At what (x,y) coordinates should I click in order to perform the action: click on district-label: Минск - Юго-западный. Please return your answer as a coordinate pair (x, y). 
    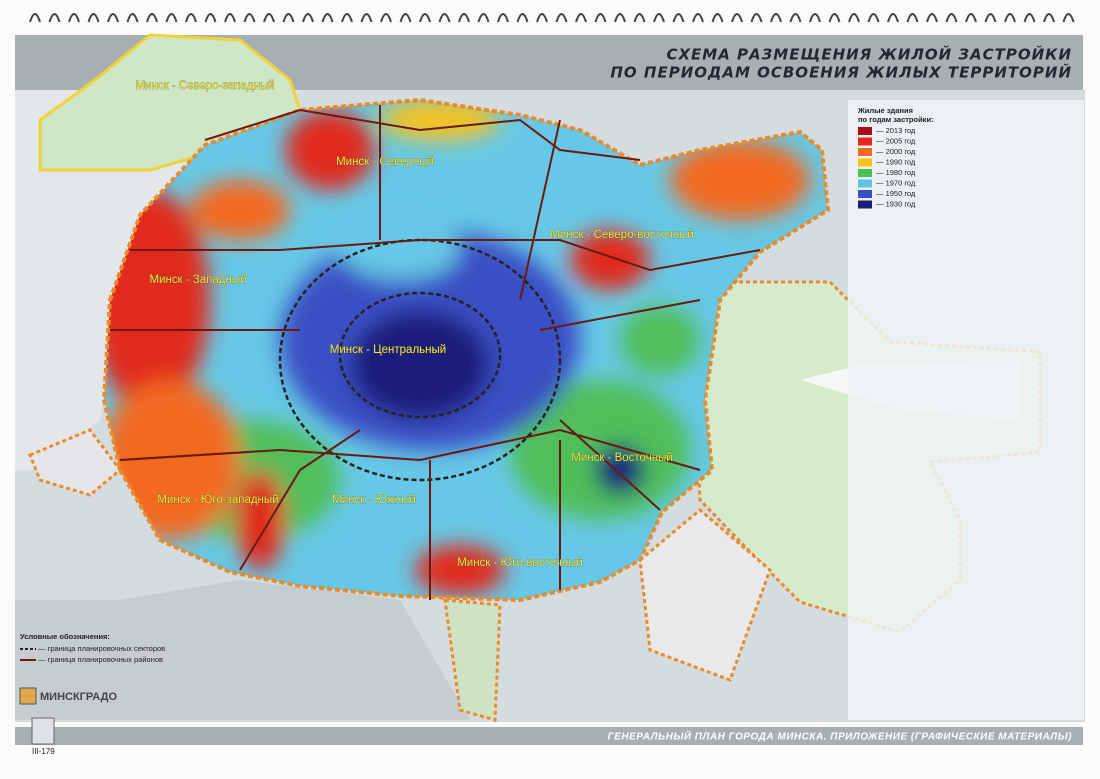
    Looking at the image, I should click on (217, 500).